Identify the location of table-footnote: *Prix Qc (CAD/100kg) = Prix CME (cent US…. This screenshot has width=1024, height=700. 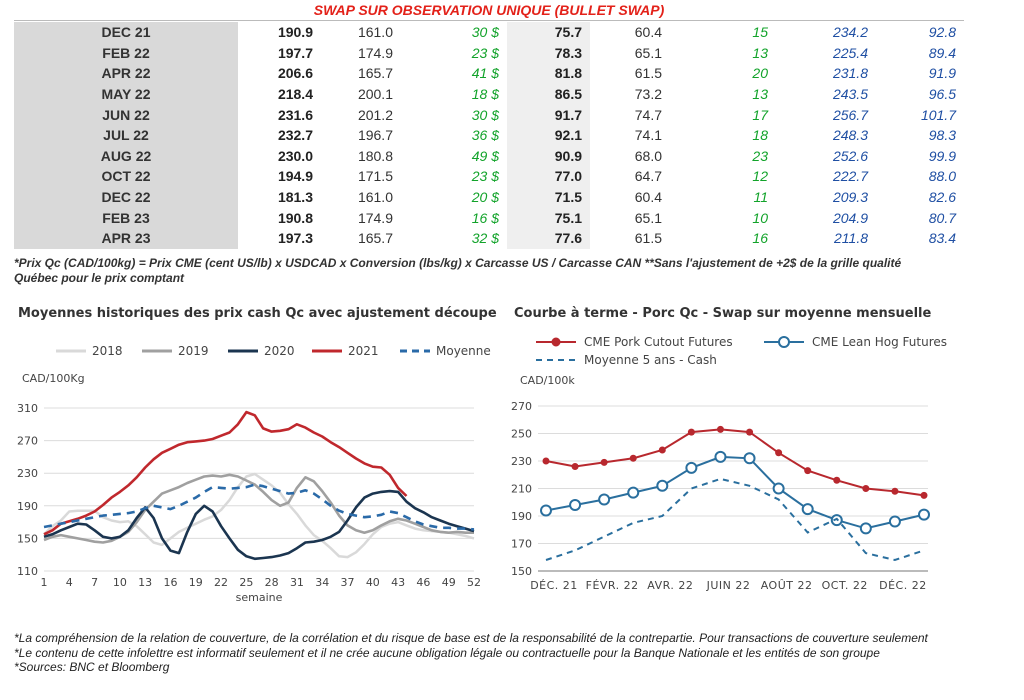
(509, 271).